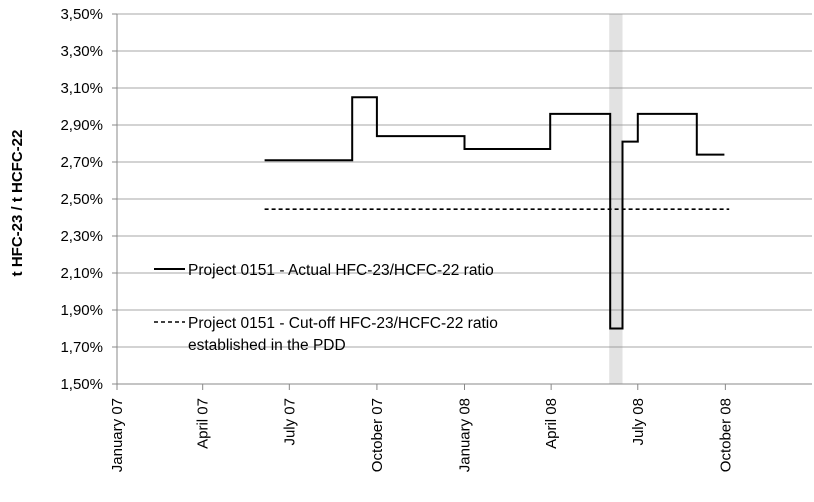 This screenshot has height=502, width=814. I want to click on y-tick-label-8: 3,10%, so click(81, 88).